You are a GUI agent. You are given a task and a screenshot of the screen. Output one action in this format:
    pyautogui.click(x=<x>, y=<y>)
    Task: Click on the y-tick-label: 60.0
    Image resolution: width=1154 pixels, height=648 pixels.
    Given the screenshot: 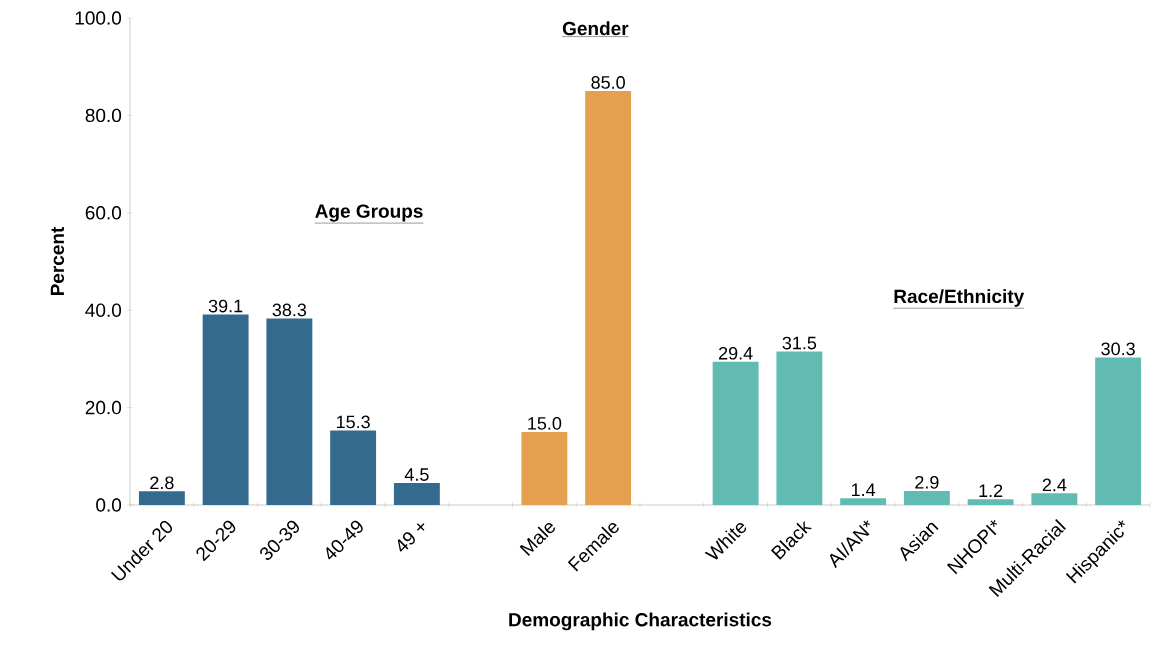 What is the action you would take?
    pyautogui.click(x=103, y=213)
    